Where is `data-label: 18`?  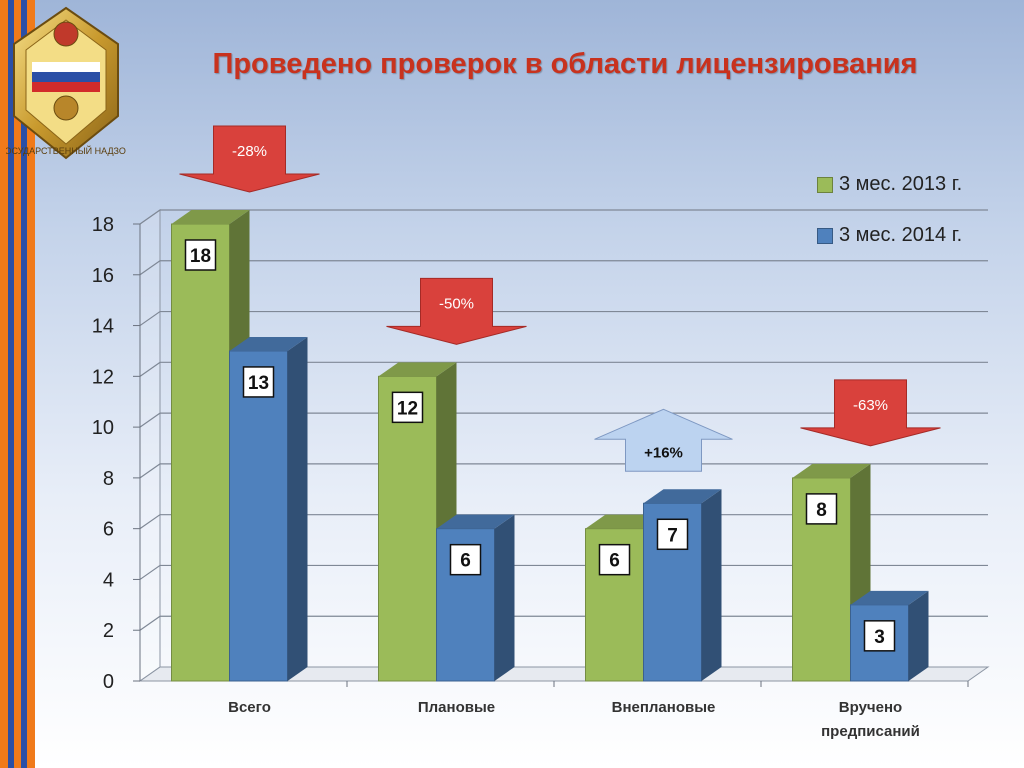 data-label: 18 is located at coordinates (200, 256).